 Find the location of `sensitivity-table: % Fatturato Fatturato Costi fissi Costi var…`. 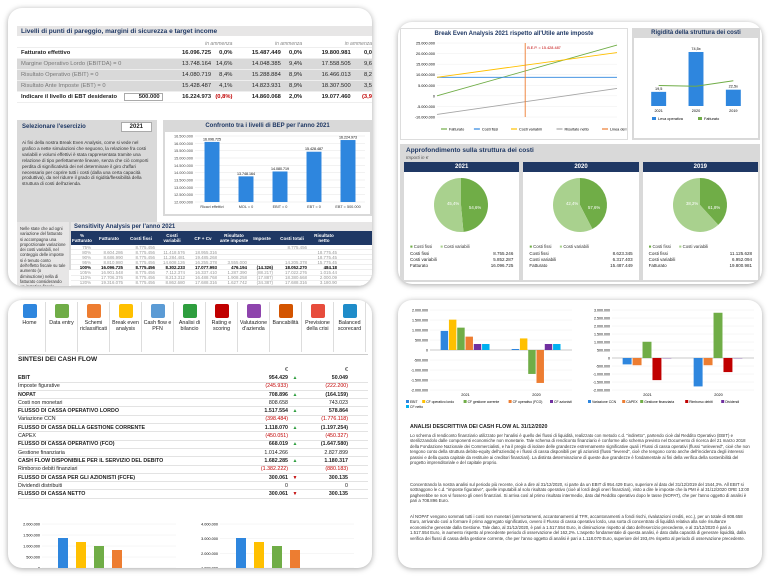

sensitivity-table: % Fatturato Fatturato Costi fissi Costi var… is located at coordinates (221, 258).